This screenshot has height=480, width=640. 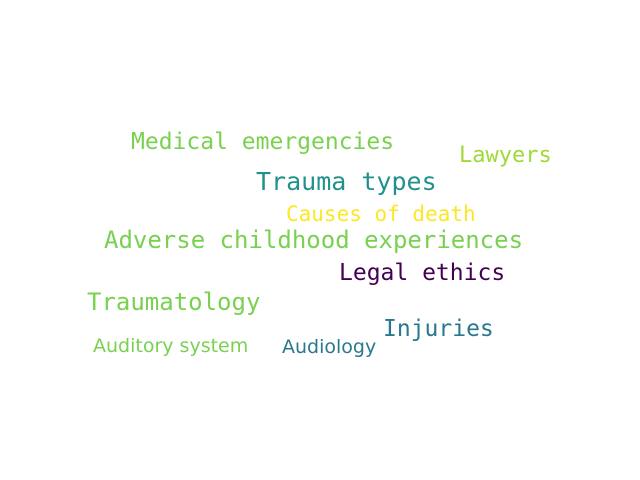 I want to click on word-medical-emergencies: Medical emergencies, so click(x=263, y=142).